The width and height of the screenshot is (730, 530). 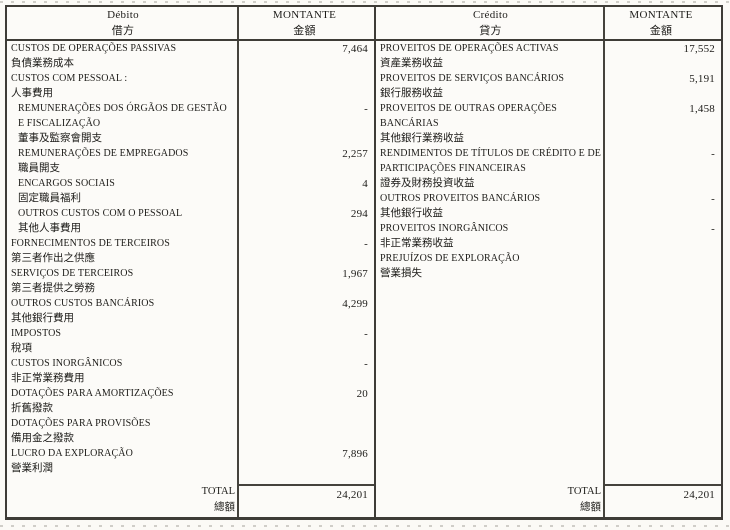 What do you see at coordinates (460, 198) in the screenshot?
I see `account-name-pt: OUTROS PROVEITOS BANCÁRIOS` at bounding box center [460, 198].